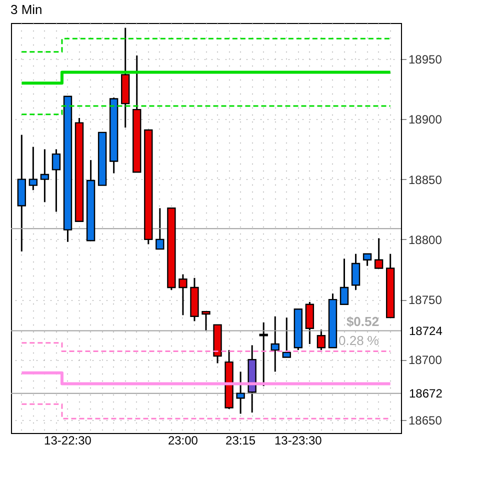 The width and height of the screenshot is (479, 486). I want to click on x-tick-label: 23:00, so click(183, 441).